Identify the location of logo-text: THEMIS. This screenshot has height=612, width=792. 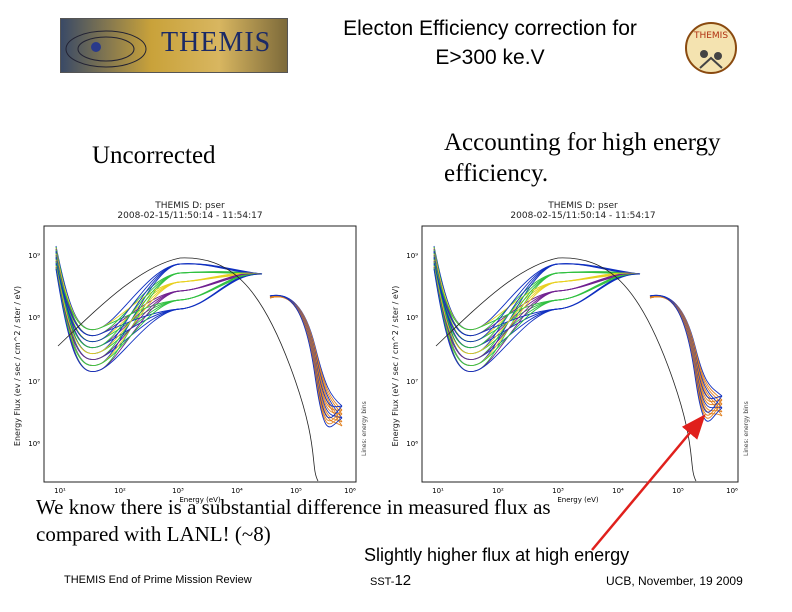
(216, 42).